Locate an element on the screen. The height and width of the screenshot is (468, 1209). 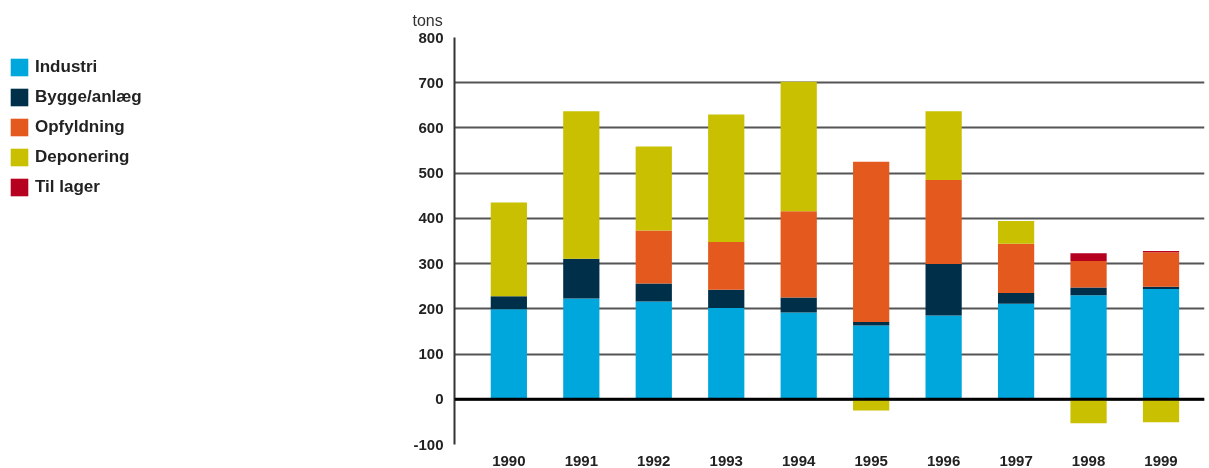
y-tick-label: -100 is located at coordinates (428, 444).